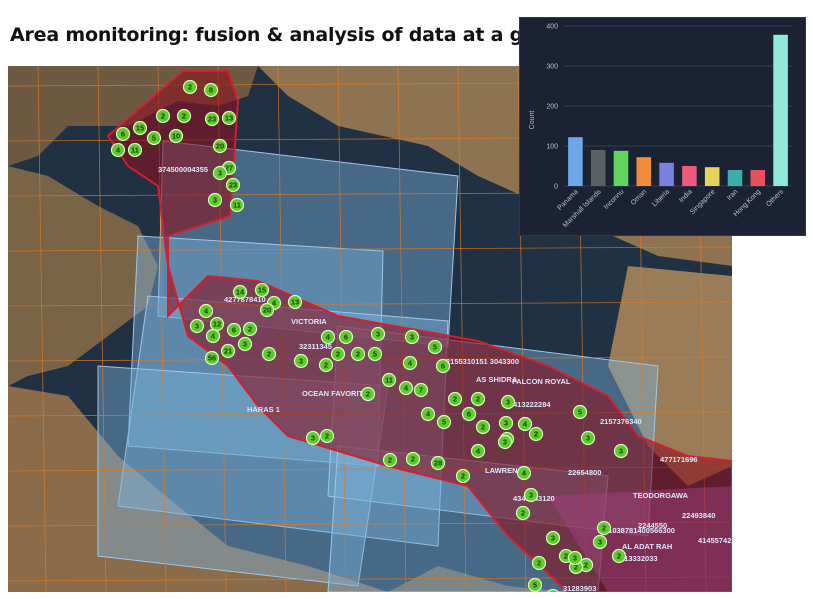 This screenshot has width=813, height=599. What do you see at coordinates (640, 539) in the screenshot?
I see `monitoring-zone-east` at bounding box center [640, 539].